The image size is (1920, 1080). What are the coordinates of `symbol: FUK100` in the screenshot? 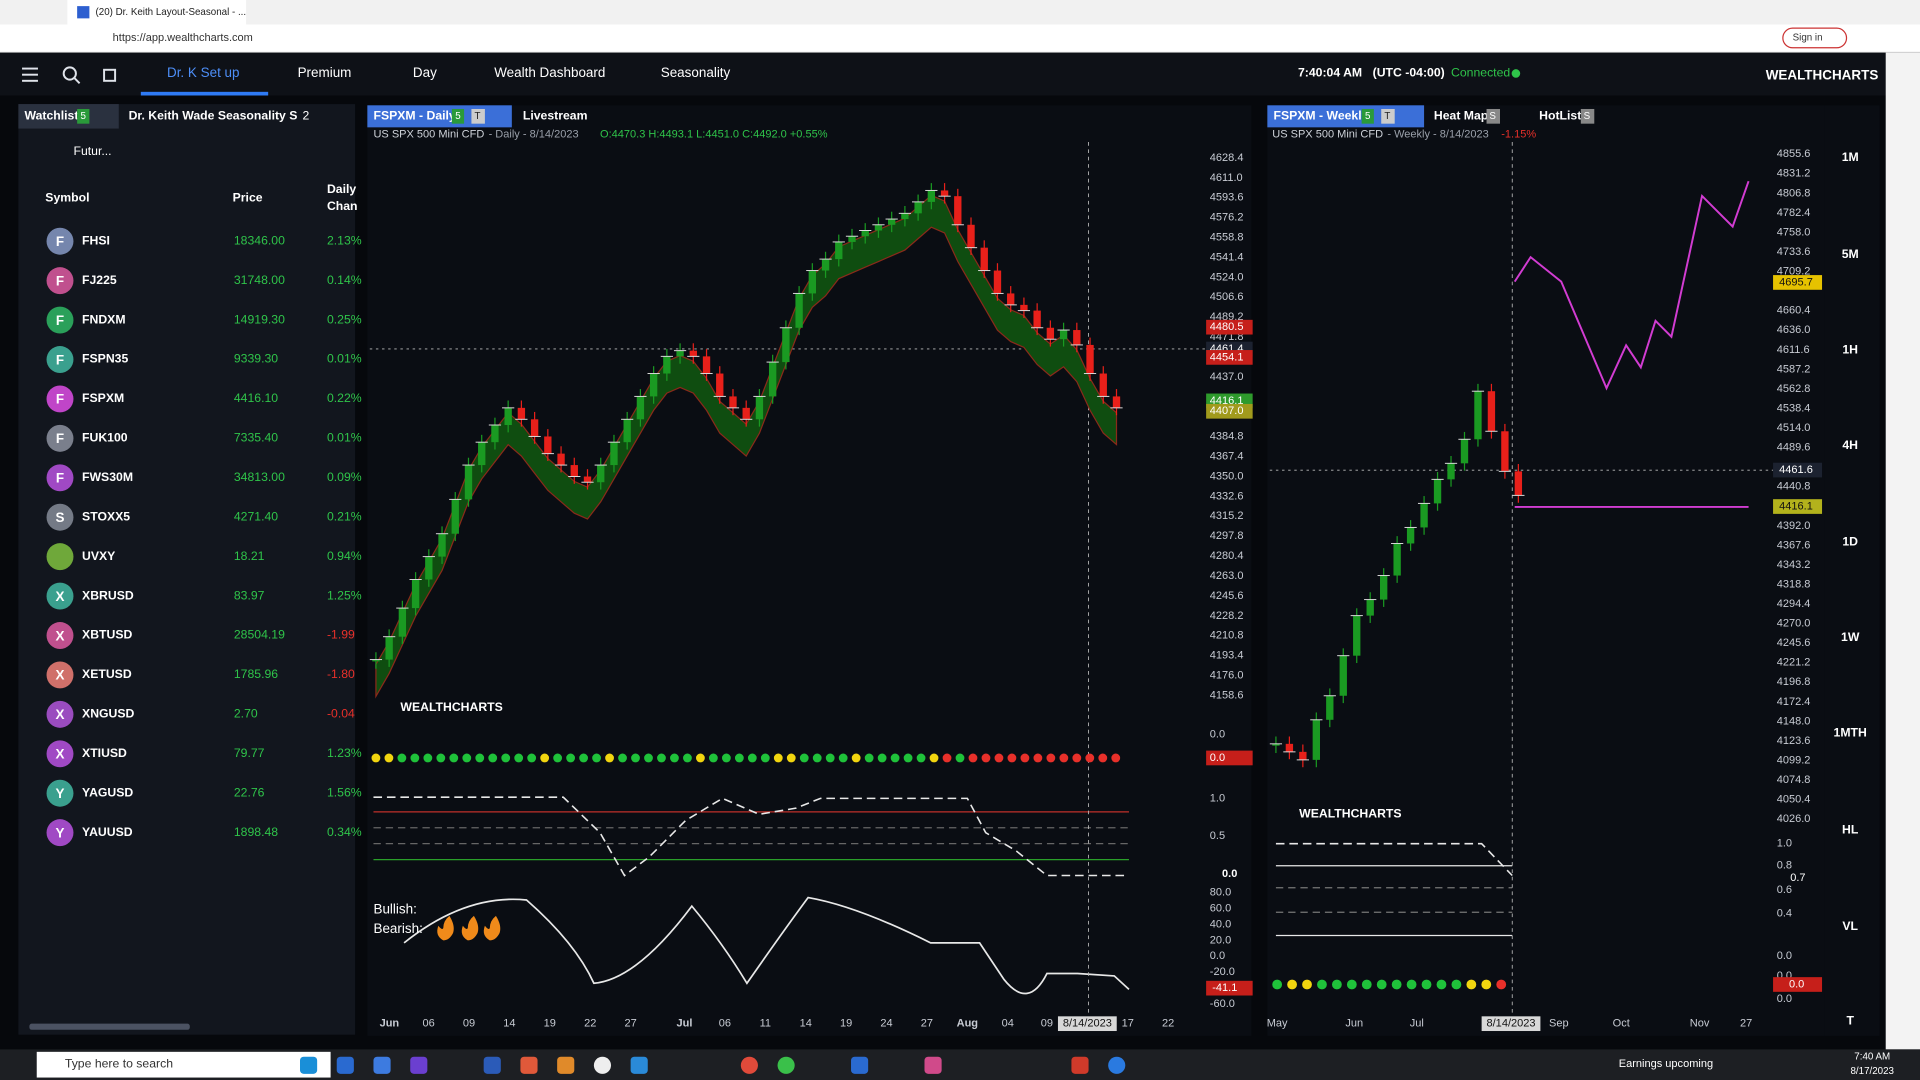 It's located at (105, 438).